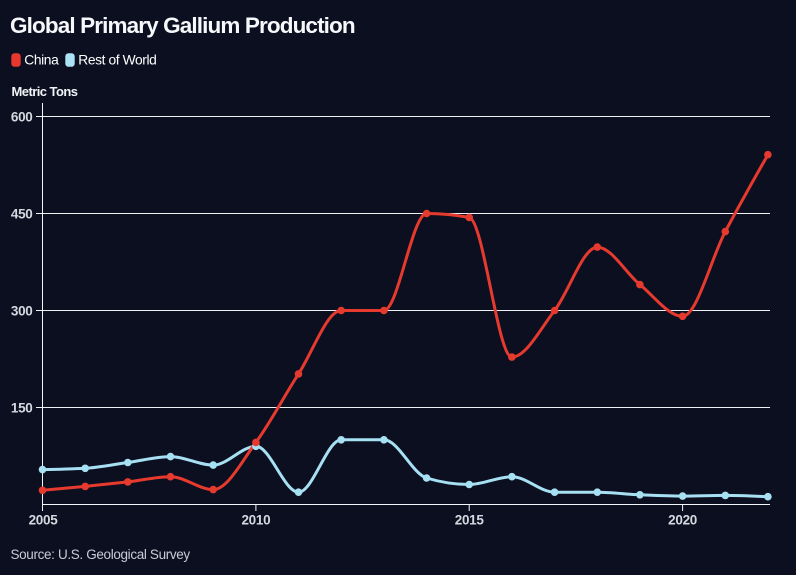 This screenshot has width=796, height=575. I want to click on svg-text: Metric Tons, so click(45, 91).